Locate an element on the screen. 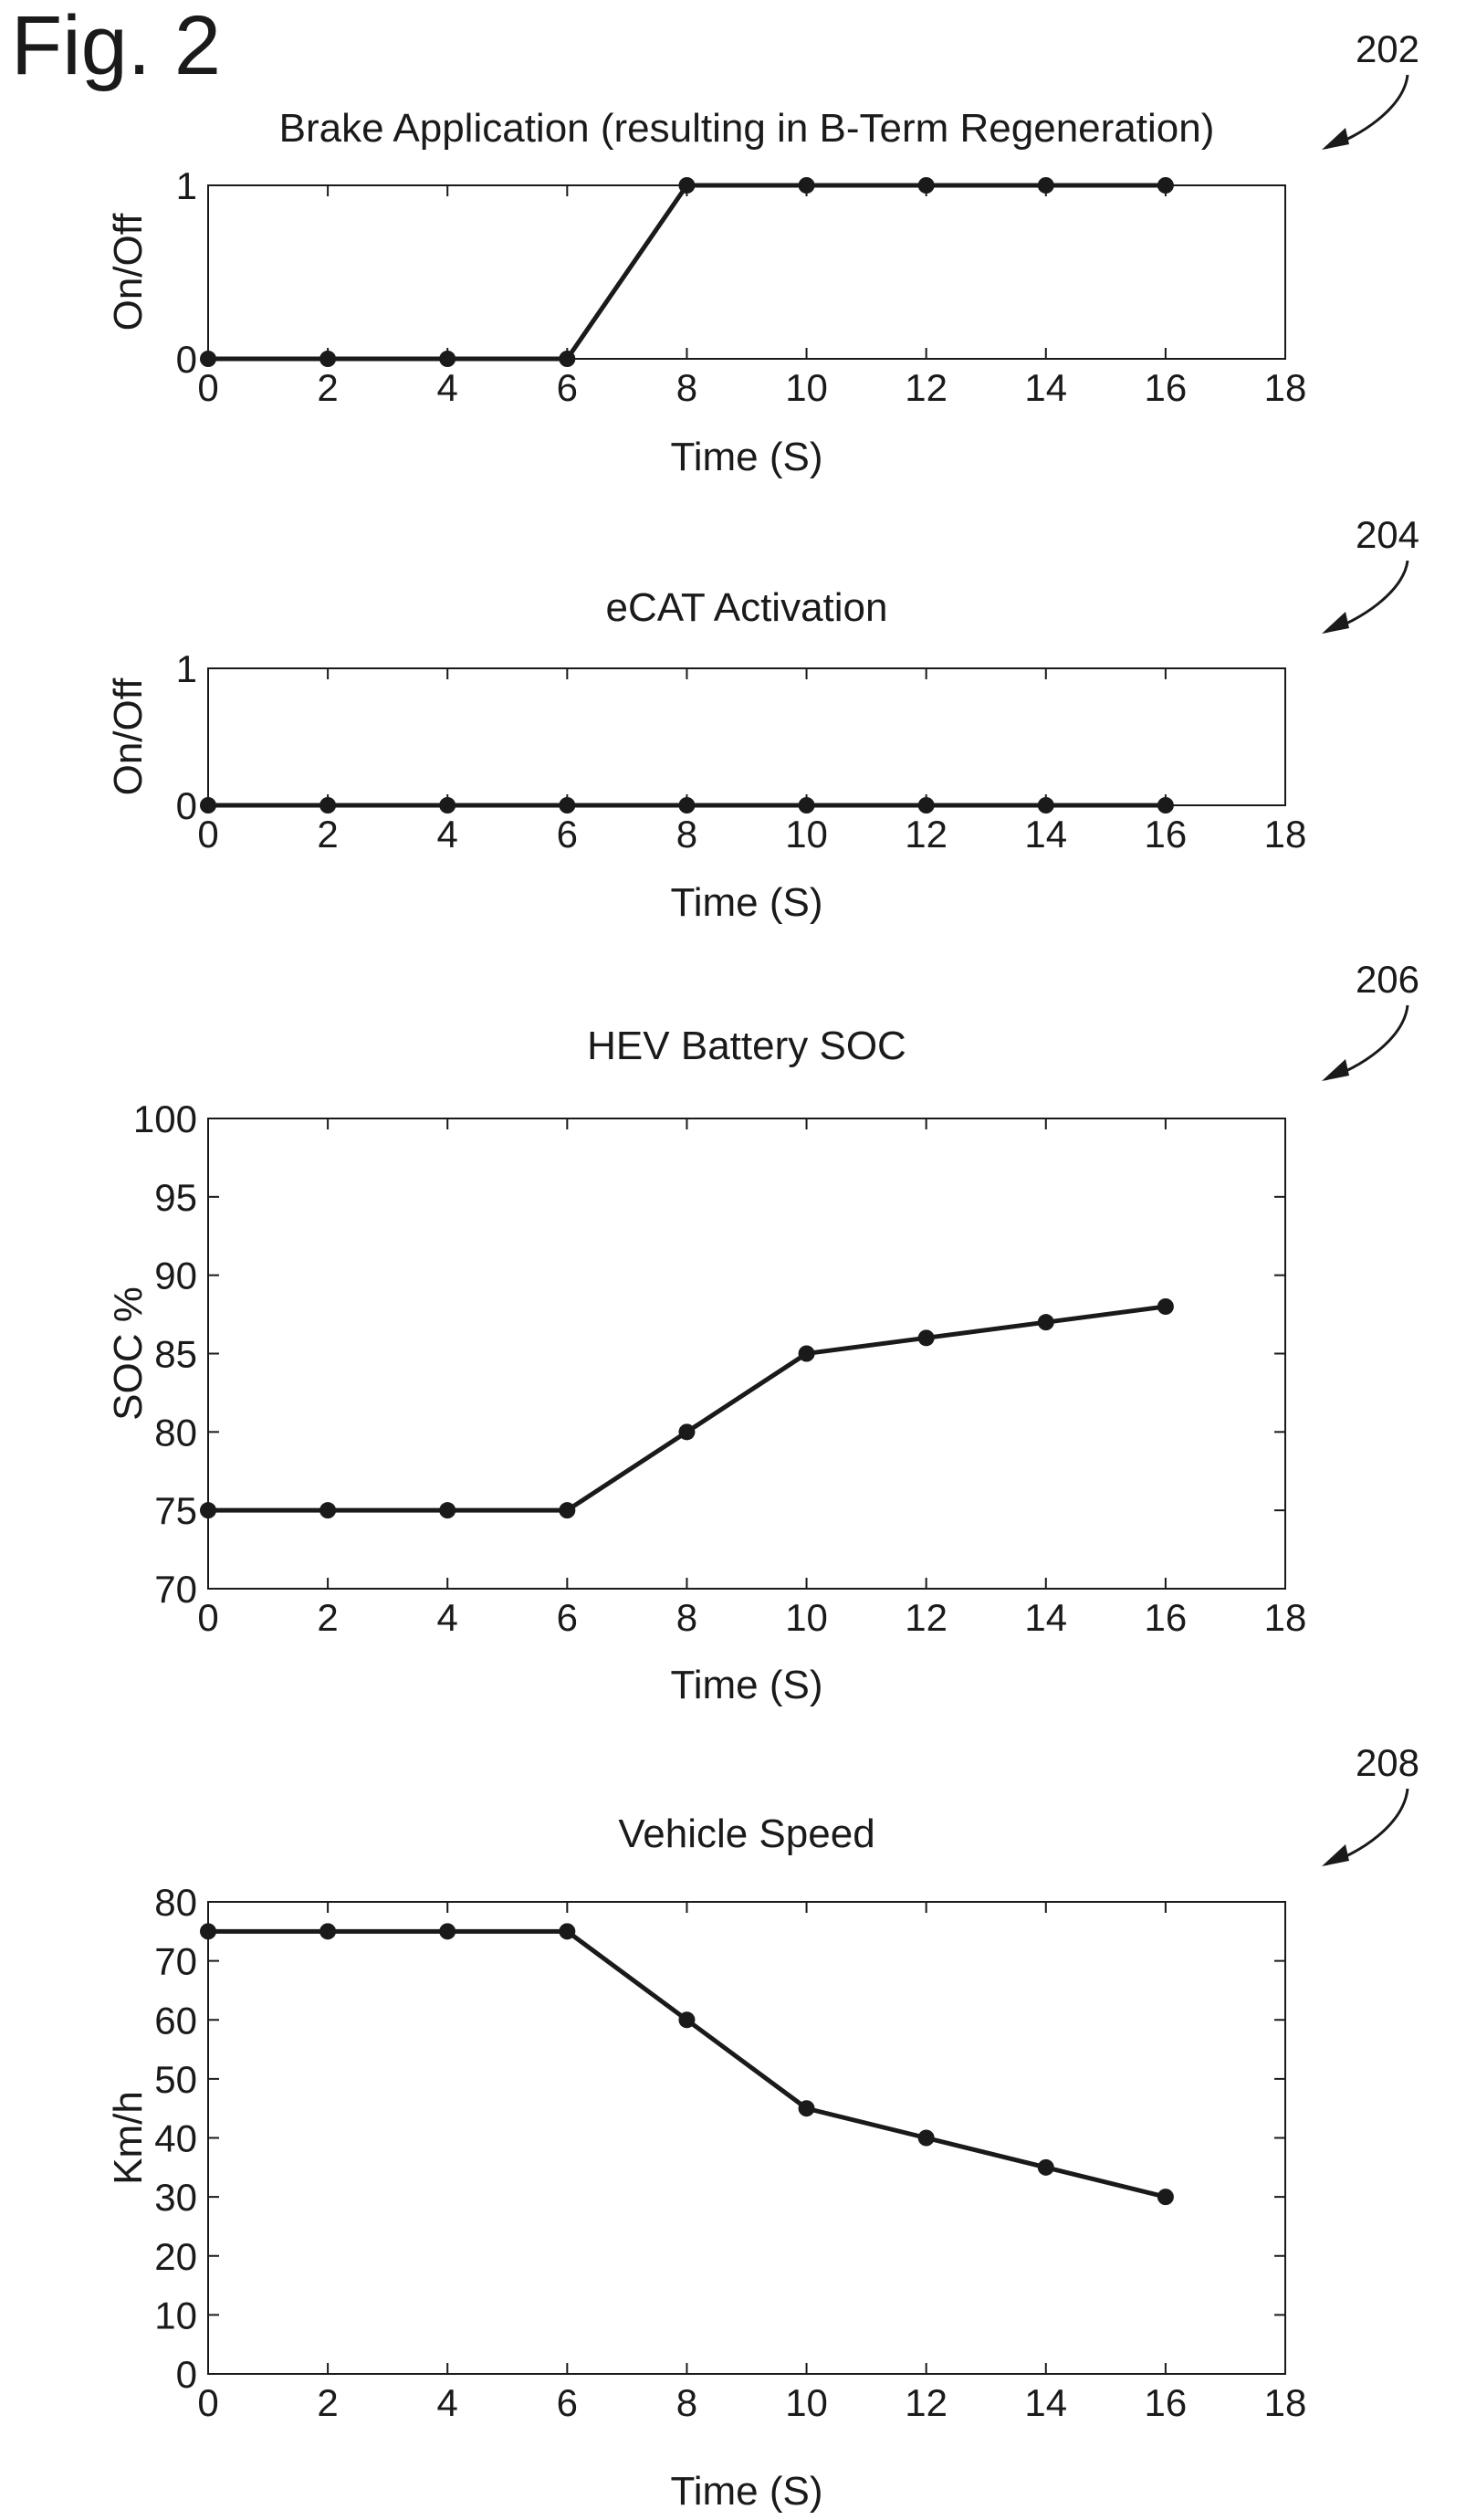 This screenshot has height=2520, width=1466. chart-title: Vehicle Speed is located at coordinates (746, 1833).